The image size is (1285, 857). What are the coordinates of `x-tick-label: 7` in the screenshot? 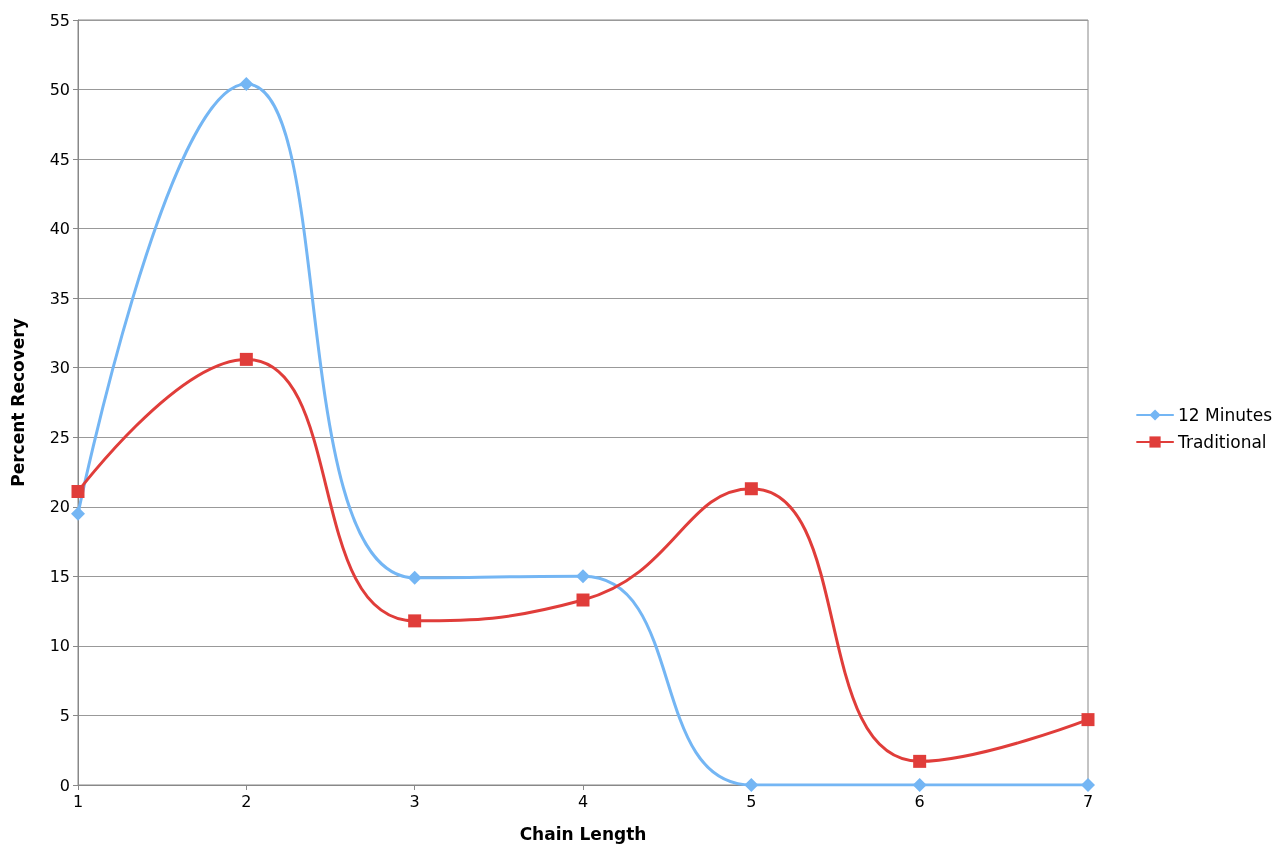 It's located at (1088, 801).